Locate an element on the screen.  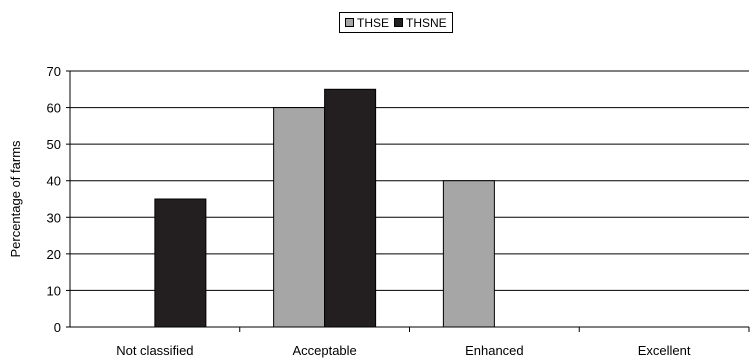
bar-thsne-not-classified is located at coordinates (180, 263).